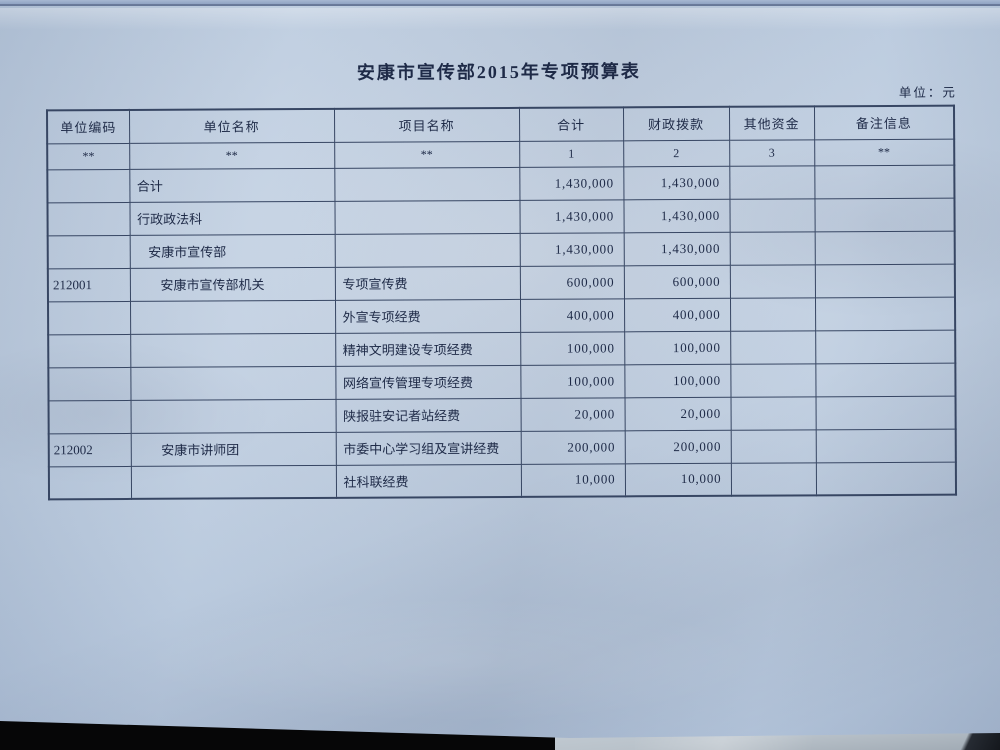 The height and width of the screenshot is (750, 1000). Describe the element at coordinates (676, 123) in the screenshot. I see `column-header-4: 财政拨款` at that location.